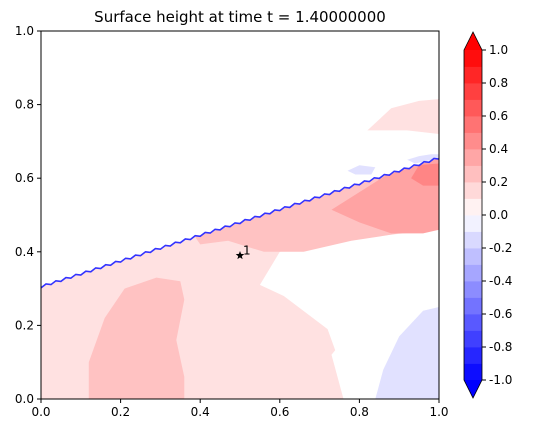 The width and height of the screenshot is (533, 433). What do you see at coordinates (500, 248) in the screenshot?
I see `colorbar-tick-label-4: -0.2` at bounding box center [500, 248].